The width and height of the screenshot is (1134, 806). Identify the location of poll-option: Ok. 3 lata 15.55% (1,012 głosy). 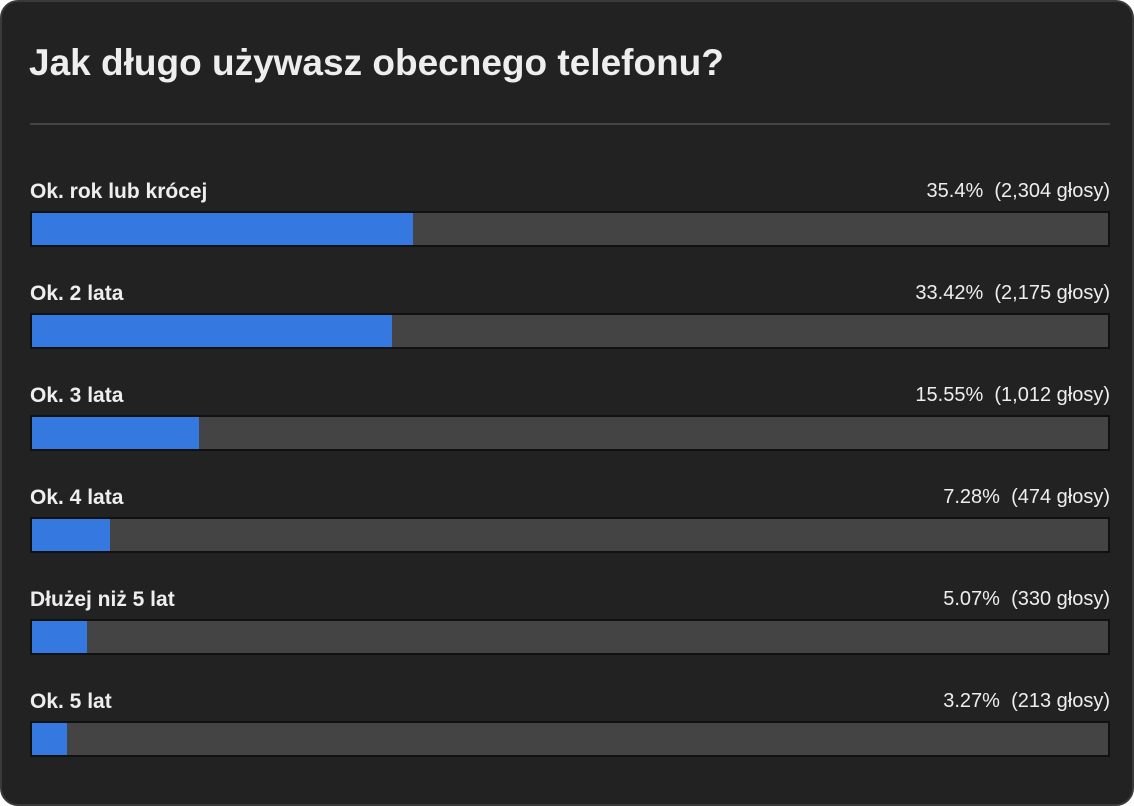
(570, 424).